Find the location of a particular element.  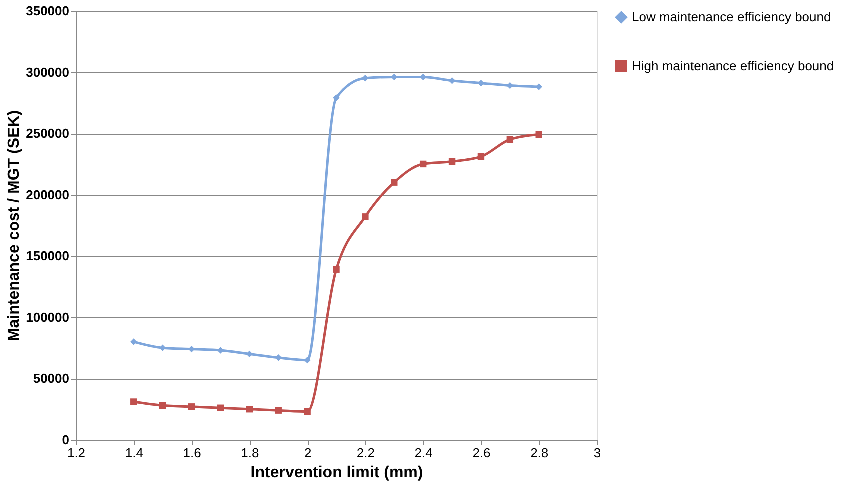

x-tick-label: 2.8 is located at coordinates (539, 453).